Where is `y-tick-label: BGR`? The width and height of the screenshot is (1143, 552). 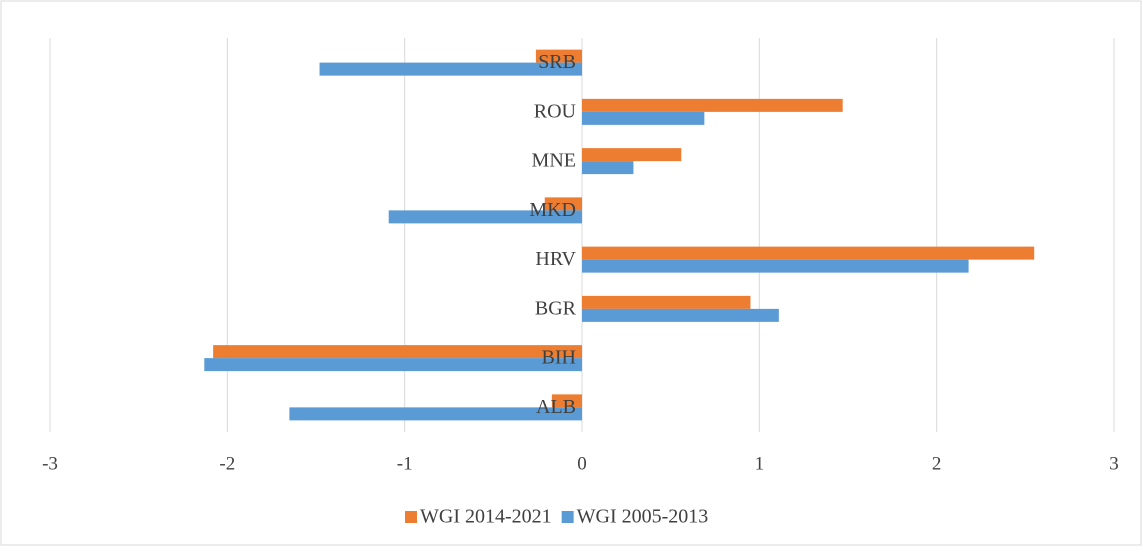 y-tick-label: BGR is located at coordinates (556, 308).